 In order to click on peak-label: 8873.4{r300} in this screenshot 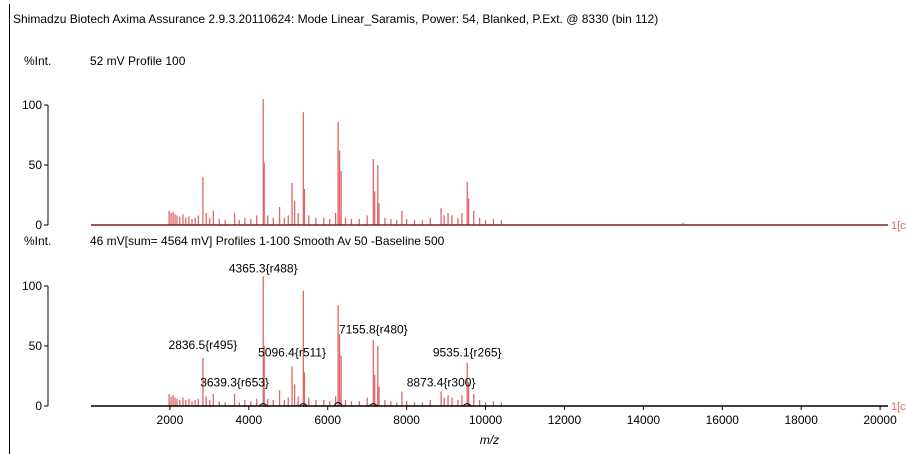, I will do `click(441, 382)`.